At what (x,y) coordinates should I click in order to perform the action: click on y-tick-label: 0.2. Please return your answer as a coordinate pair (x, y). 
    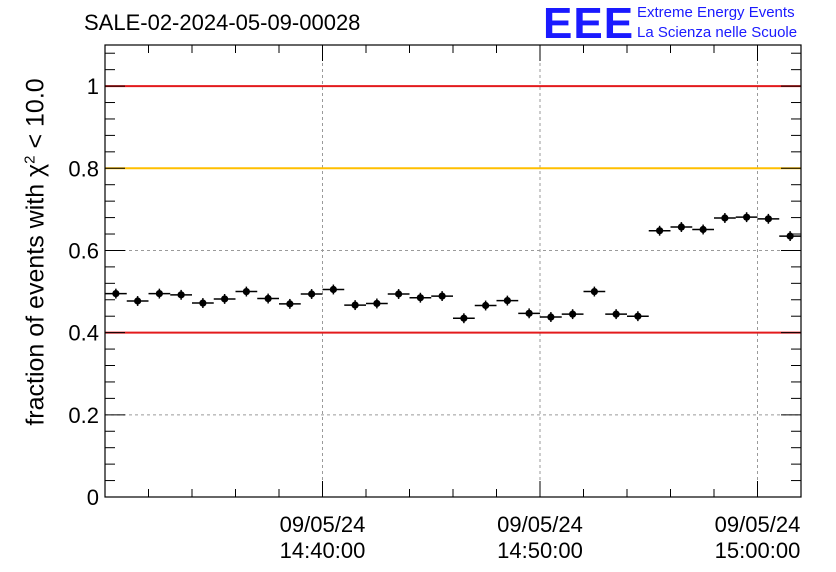
    Looking at the image, I should click on (83, 415).